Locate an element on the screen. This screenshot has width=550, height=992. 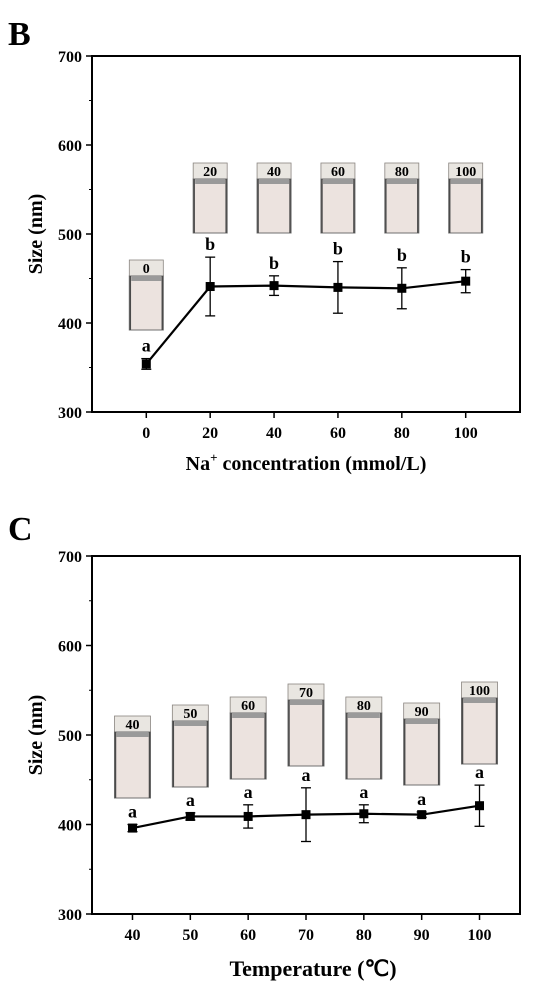
vial-label: 90 is located at coordinates (422, 712).